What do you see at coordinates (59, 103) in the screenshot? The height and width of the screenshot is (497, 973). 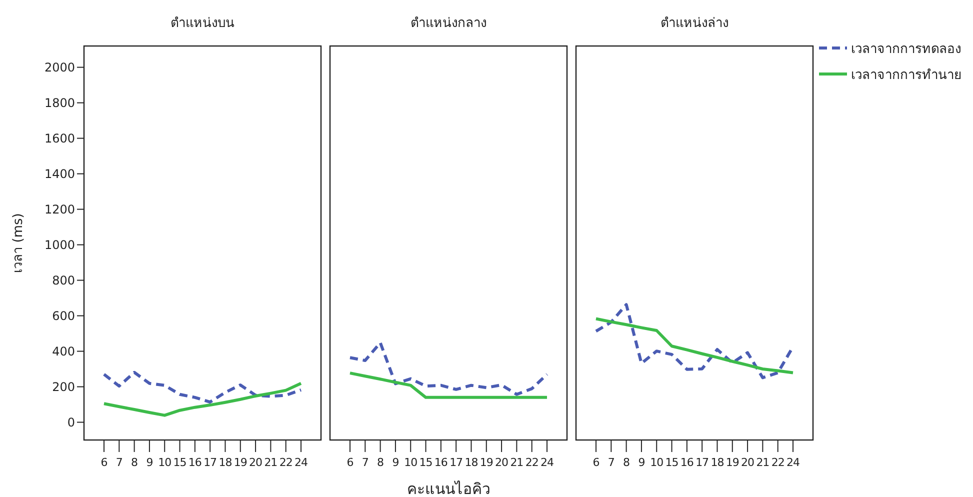 I see `y-tick-label: 1800` at bounding box center [59, 103].